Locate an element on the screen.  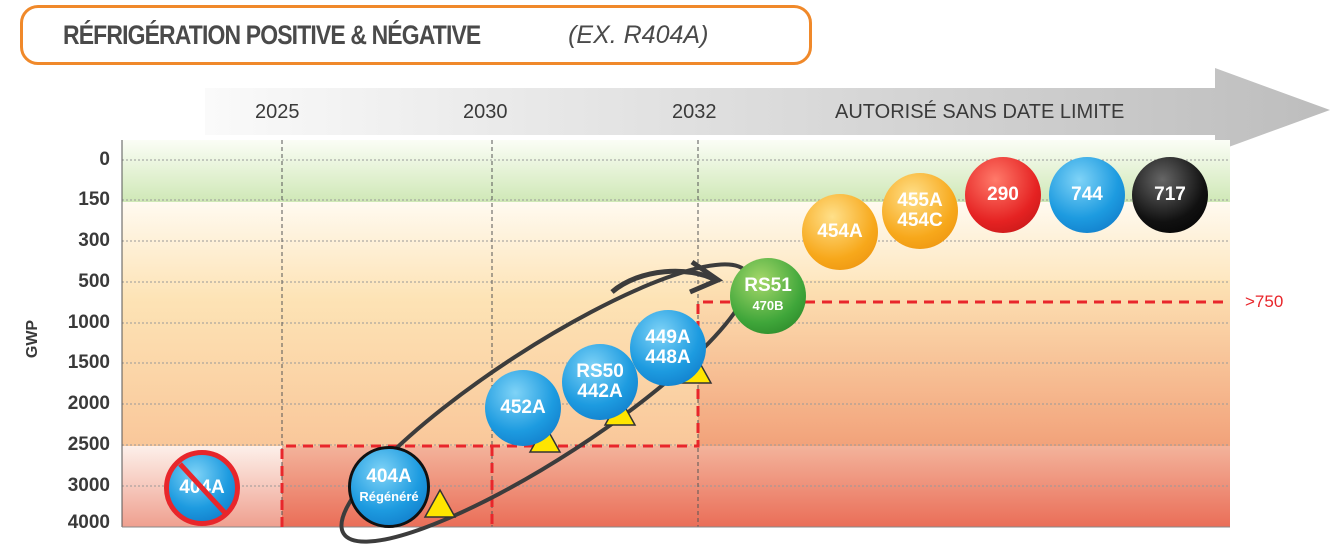
sublabel: Régénéré is located at coordinates (389, 496).